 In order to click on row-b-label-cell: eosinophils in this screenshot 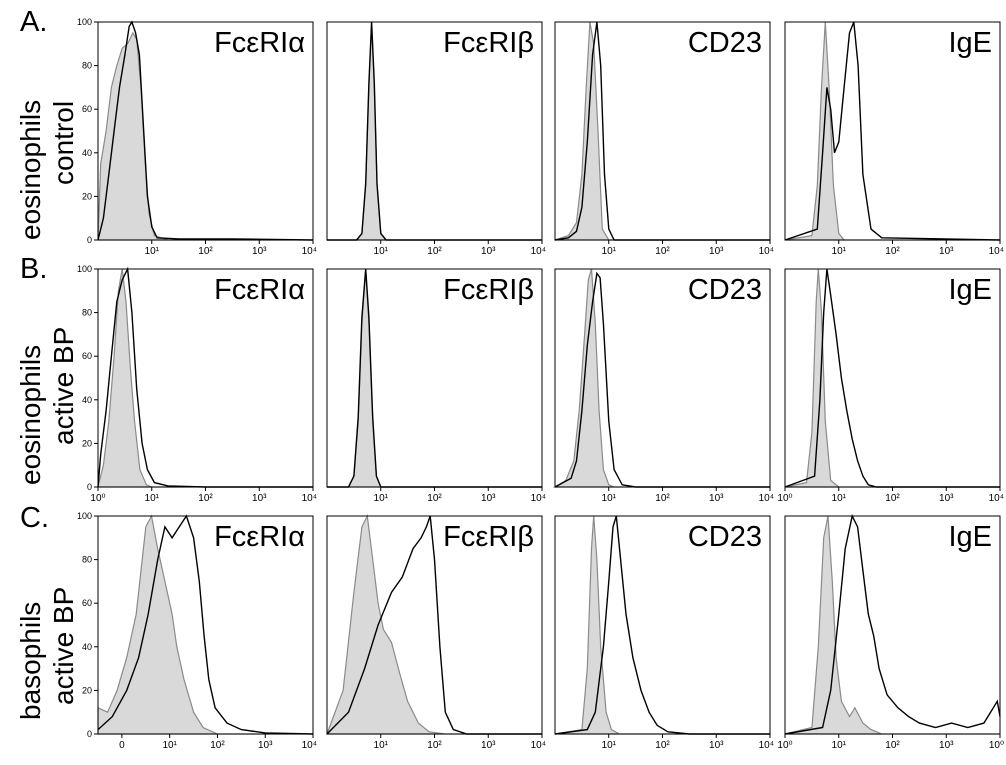, I will do `click(30, 414)`.